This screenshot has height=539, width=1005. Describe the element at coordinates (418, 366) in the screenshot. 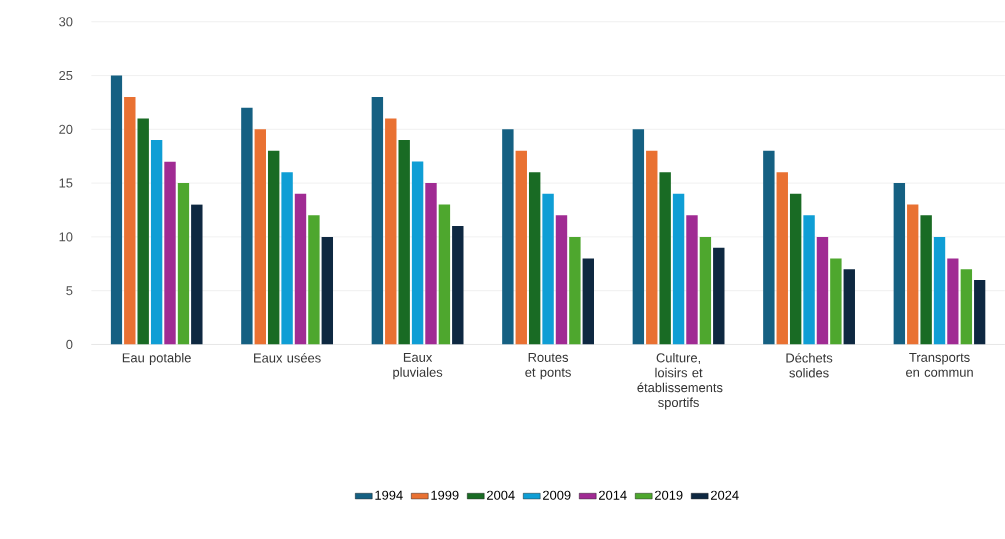

I see `x-tick-label: Eaux pluviales` at that location.